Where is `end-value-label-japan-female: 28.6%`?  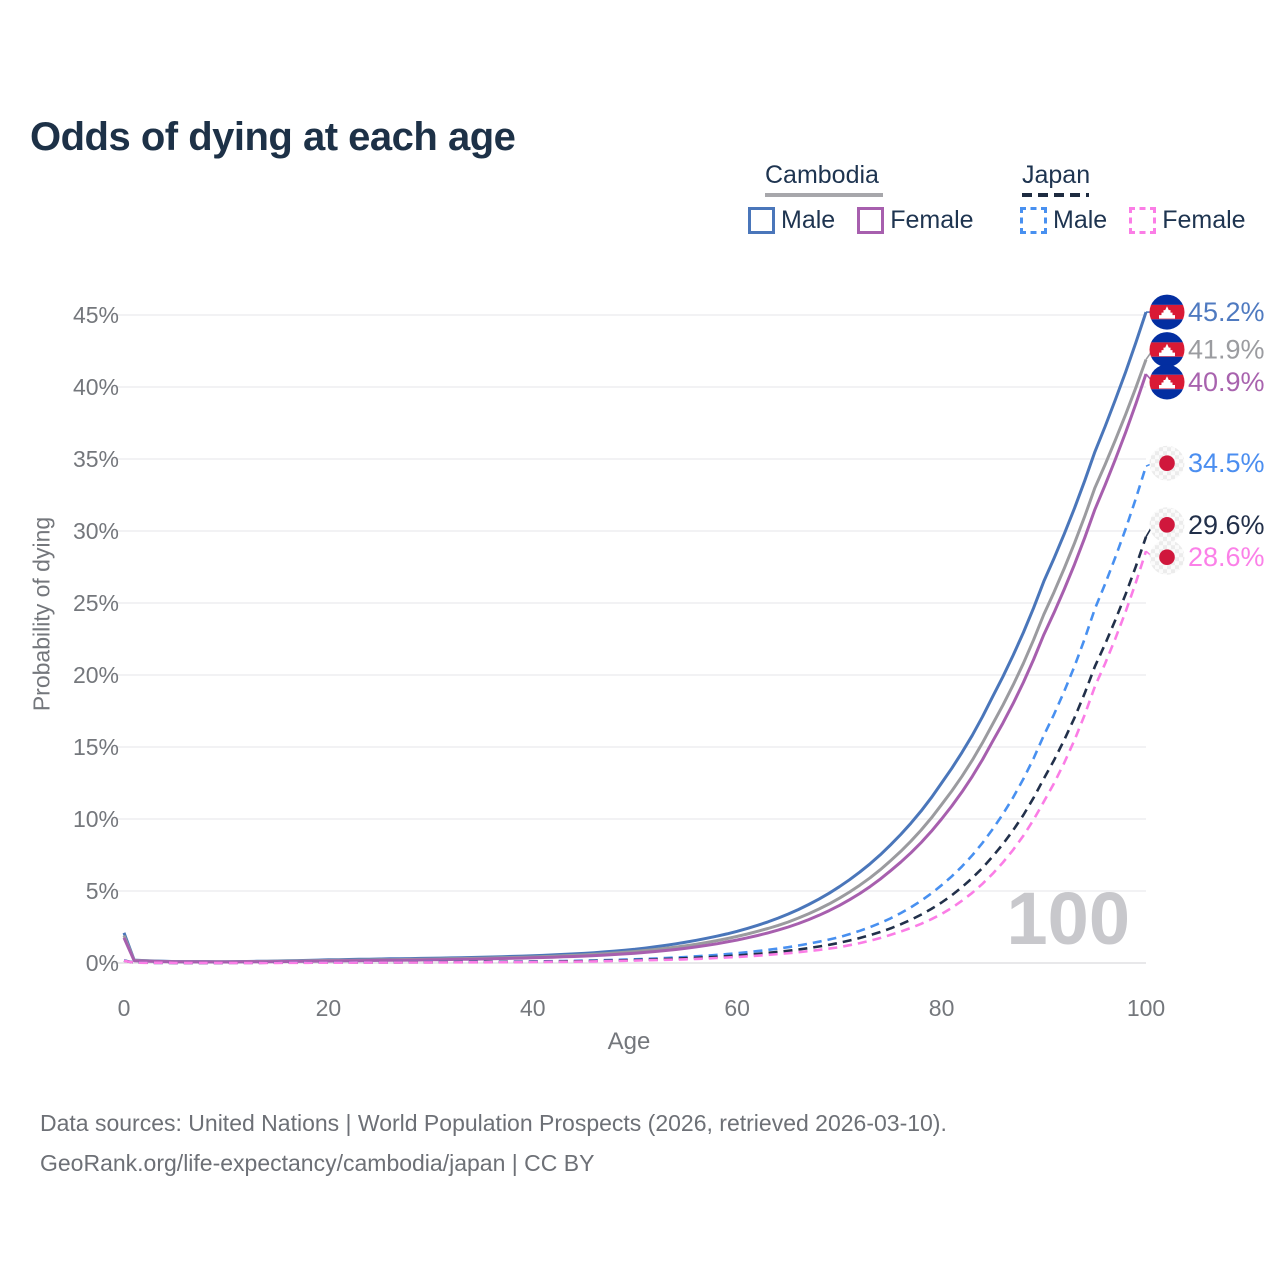
end-value-label-japan-female: 28.6% is located at coordinates (1226, 557).